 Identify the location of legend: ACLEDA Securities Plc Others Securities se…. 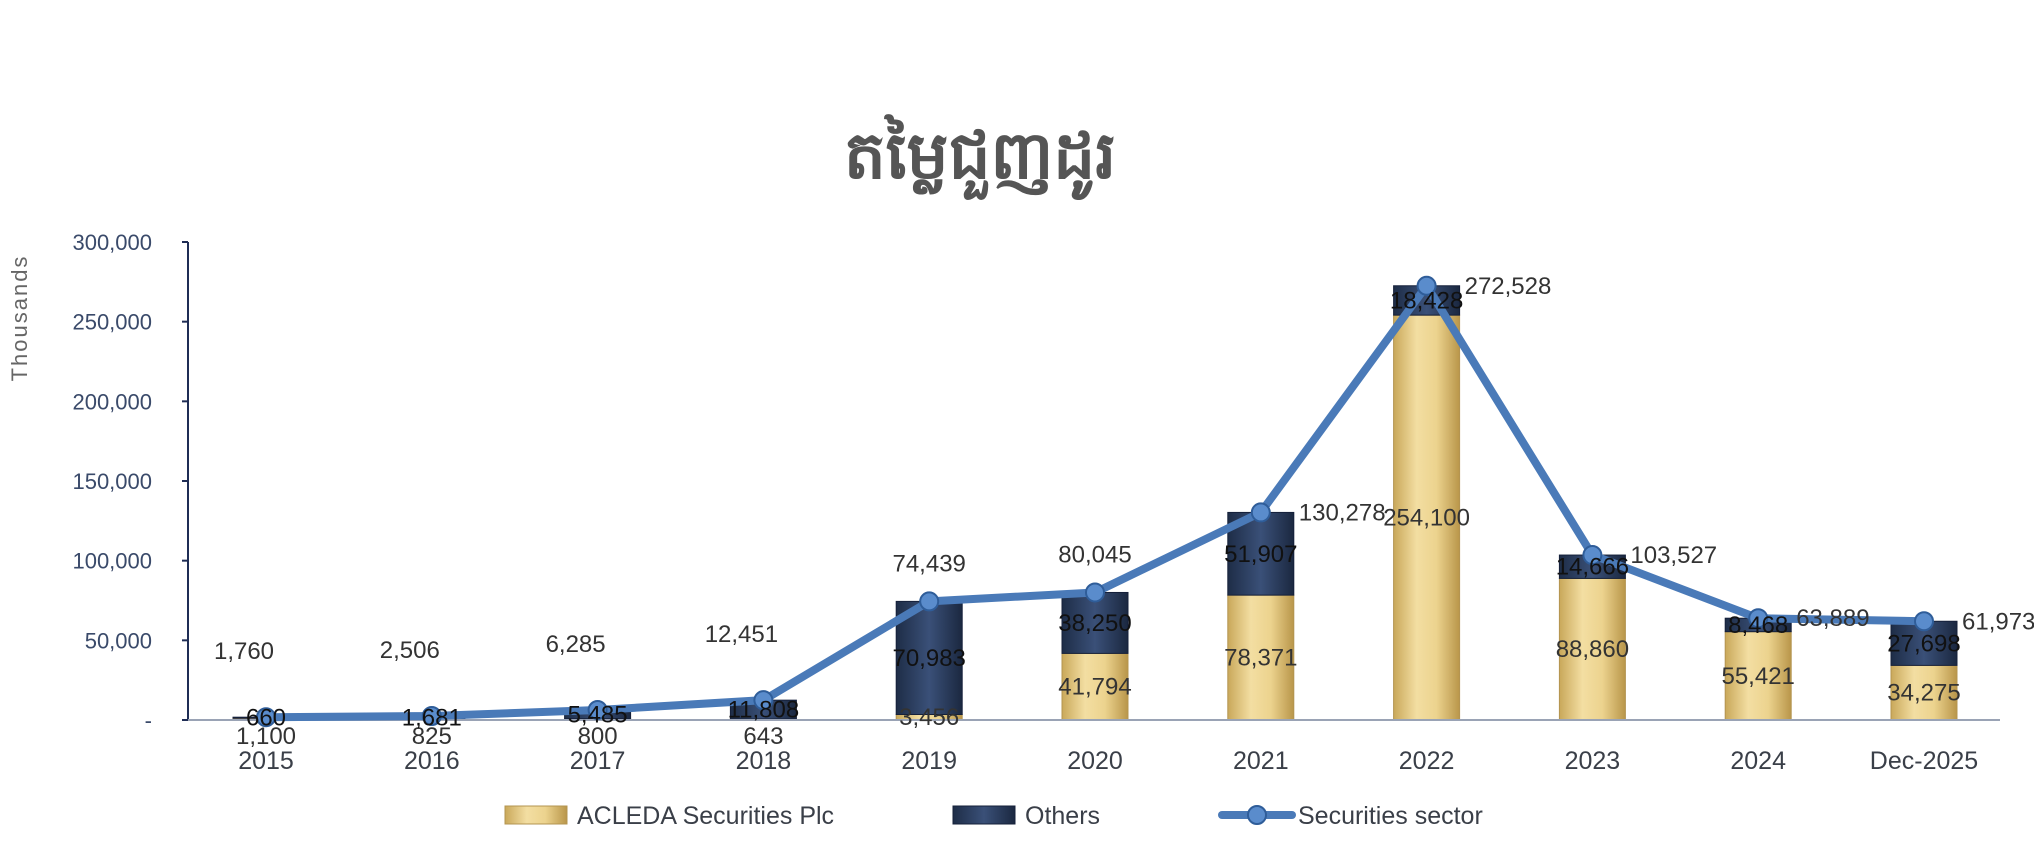
(993, 816).